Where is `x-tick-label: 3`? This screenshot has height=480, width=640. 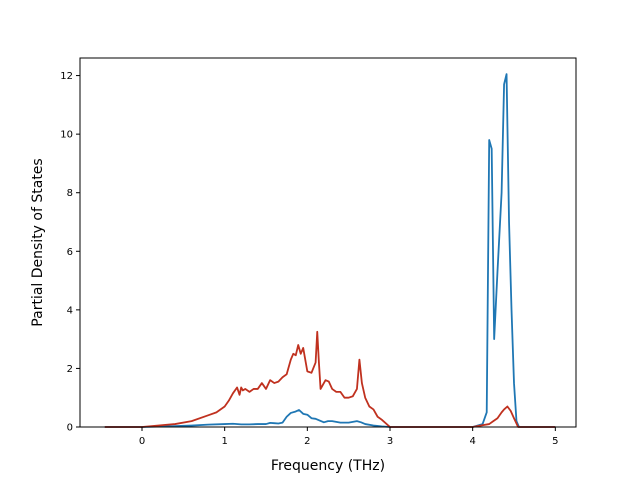 x-tick-label: 3 is located at coordinates (390, 441).